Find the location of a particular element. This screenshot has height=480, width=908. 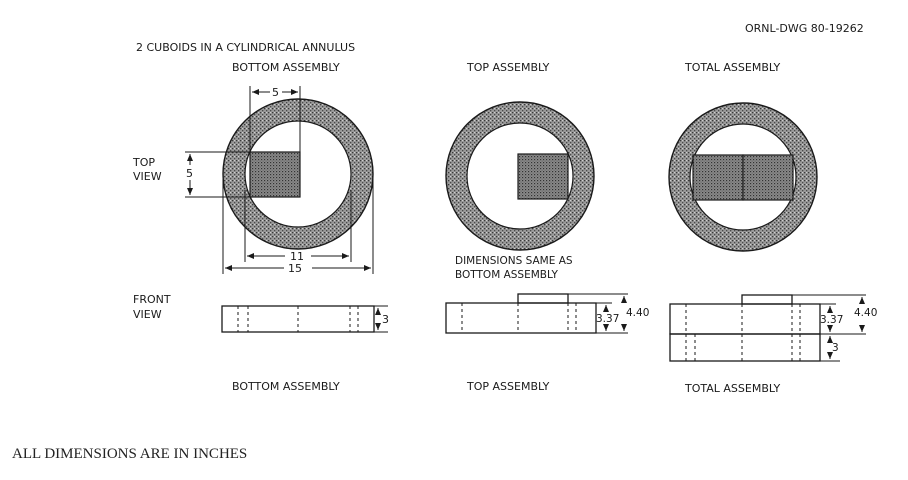

dim-cuboid-width: 5 is located at coordinates (275, 92).